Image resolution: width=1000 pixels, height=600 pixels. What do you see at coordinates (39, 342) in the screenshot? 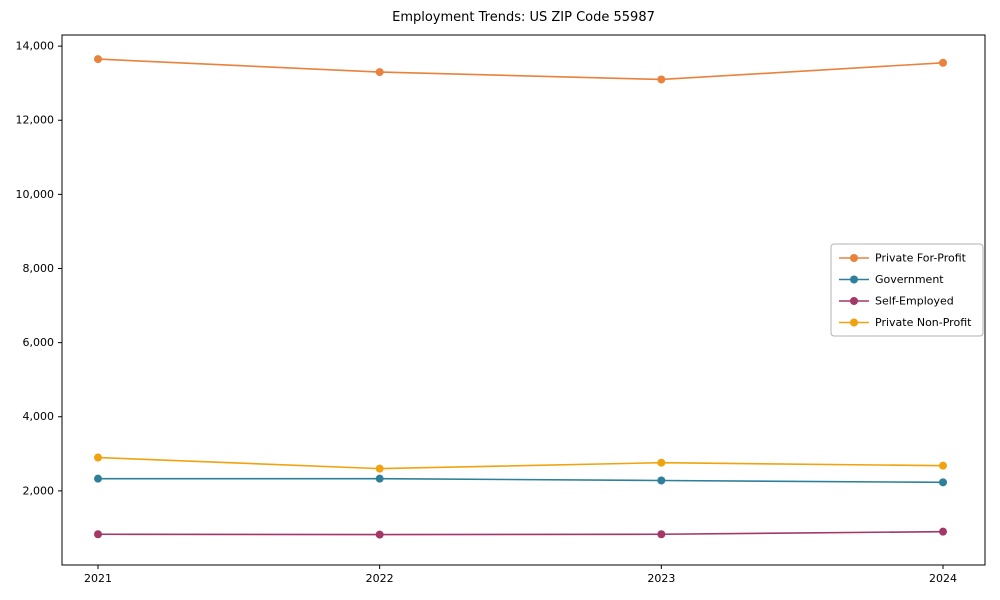
I see `y-tick-label: 6,000` at bounding box center [39, 342].